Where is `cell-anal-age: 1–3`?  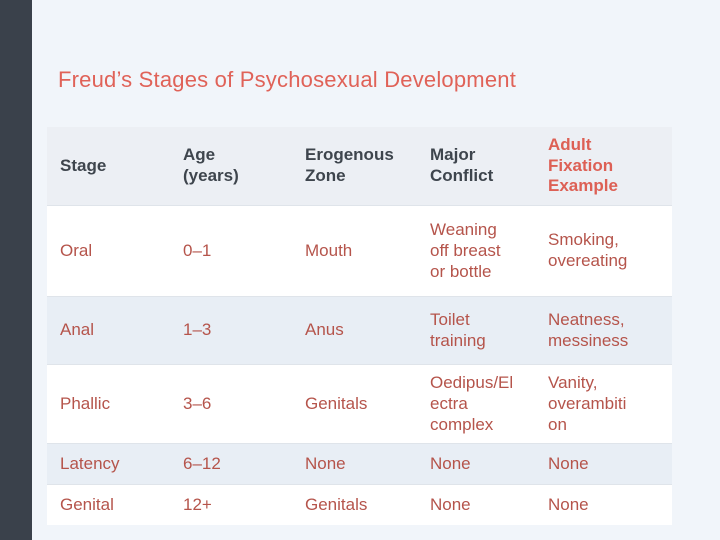
cell-anal-age: 1–3 is located at coordinates (197, 330).